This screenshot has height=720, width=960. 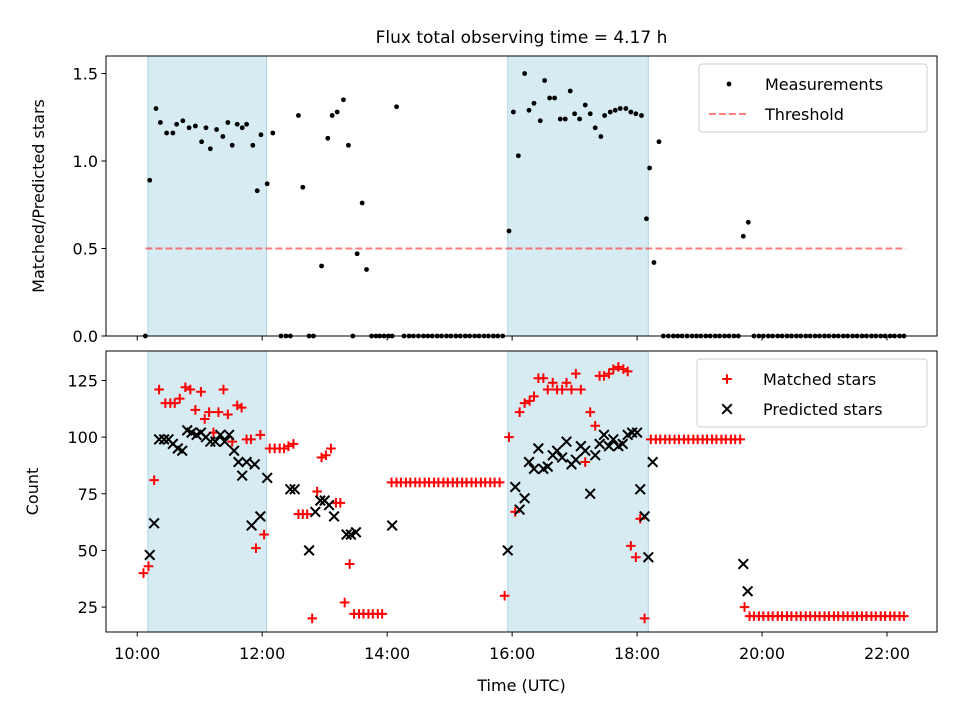 What do you see at coordinates (812, 393) in the screenshot?
I see `count-legend: Matched stars Predicted stars` at bounding box center [812, 393].